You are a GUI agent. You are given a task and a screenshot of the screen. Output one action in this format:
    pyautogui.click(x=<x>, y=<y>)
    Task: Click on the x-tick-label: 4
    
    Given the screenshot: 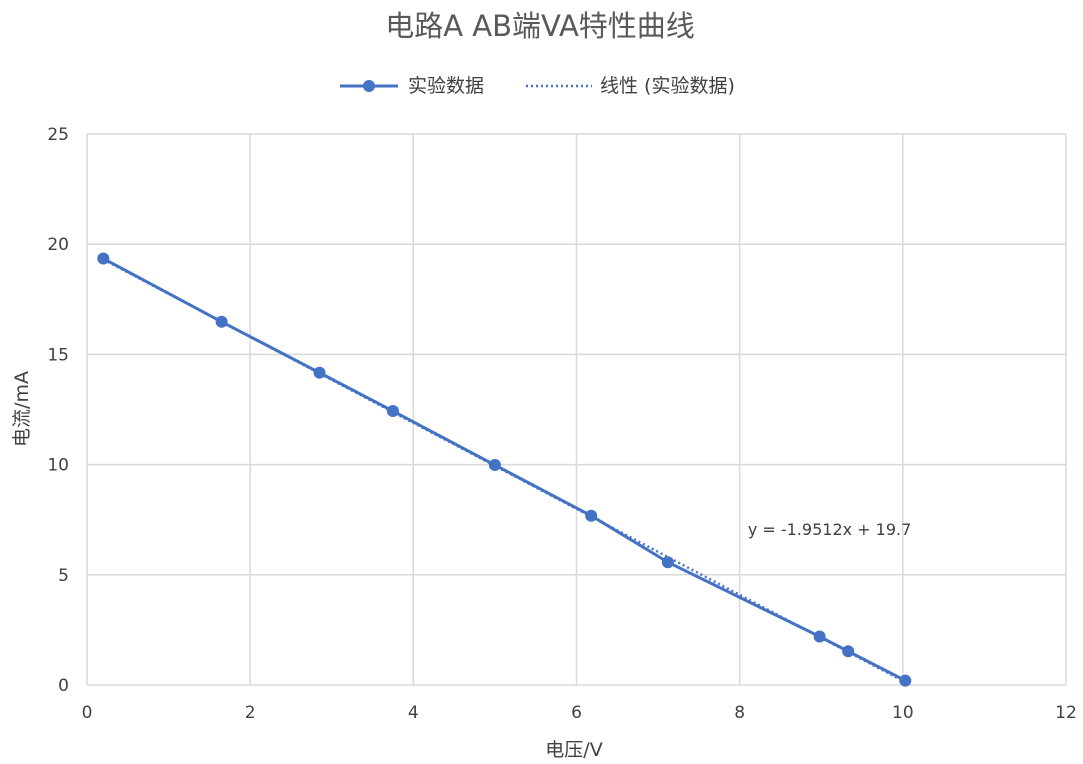 What is the action you would take?
    pyautogui.click(x=413, y=713)
    